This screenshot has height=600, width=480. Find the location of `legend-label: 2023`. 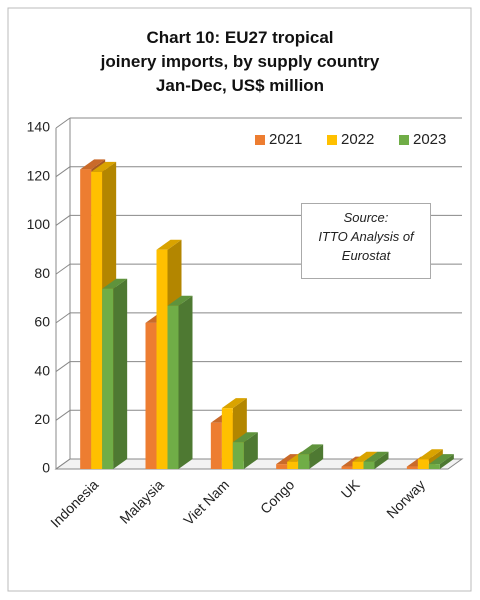

legend-label: 2023 is located at coordinates (429, 139).